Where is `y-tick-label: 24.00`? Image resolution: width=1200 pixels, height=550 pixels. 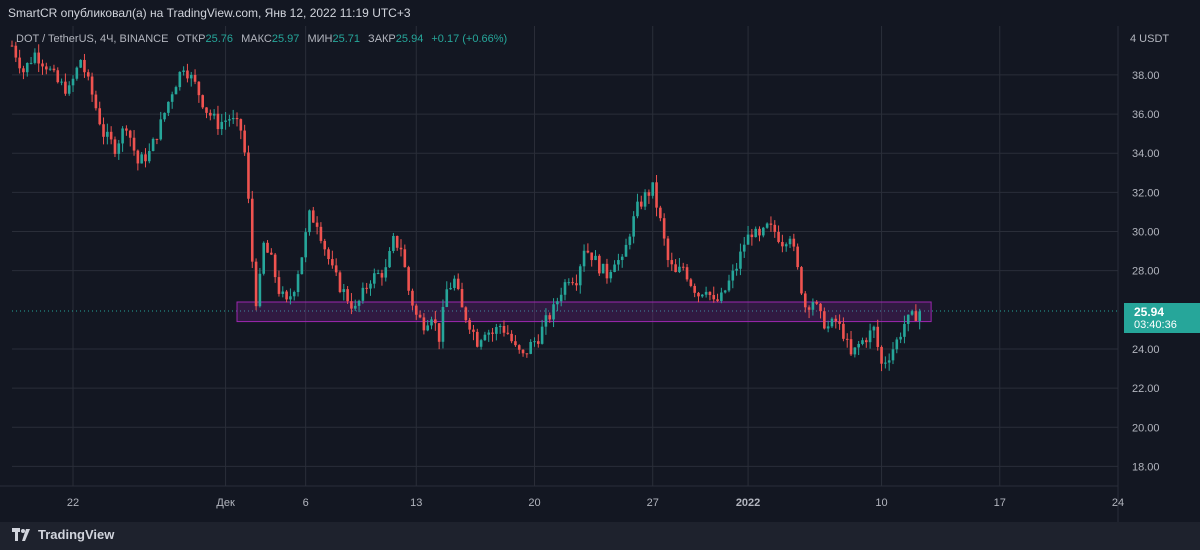 y-tick-label: 24.00 is located at coordinates (1146, 350).